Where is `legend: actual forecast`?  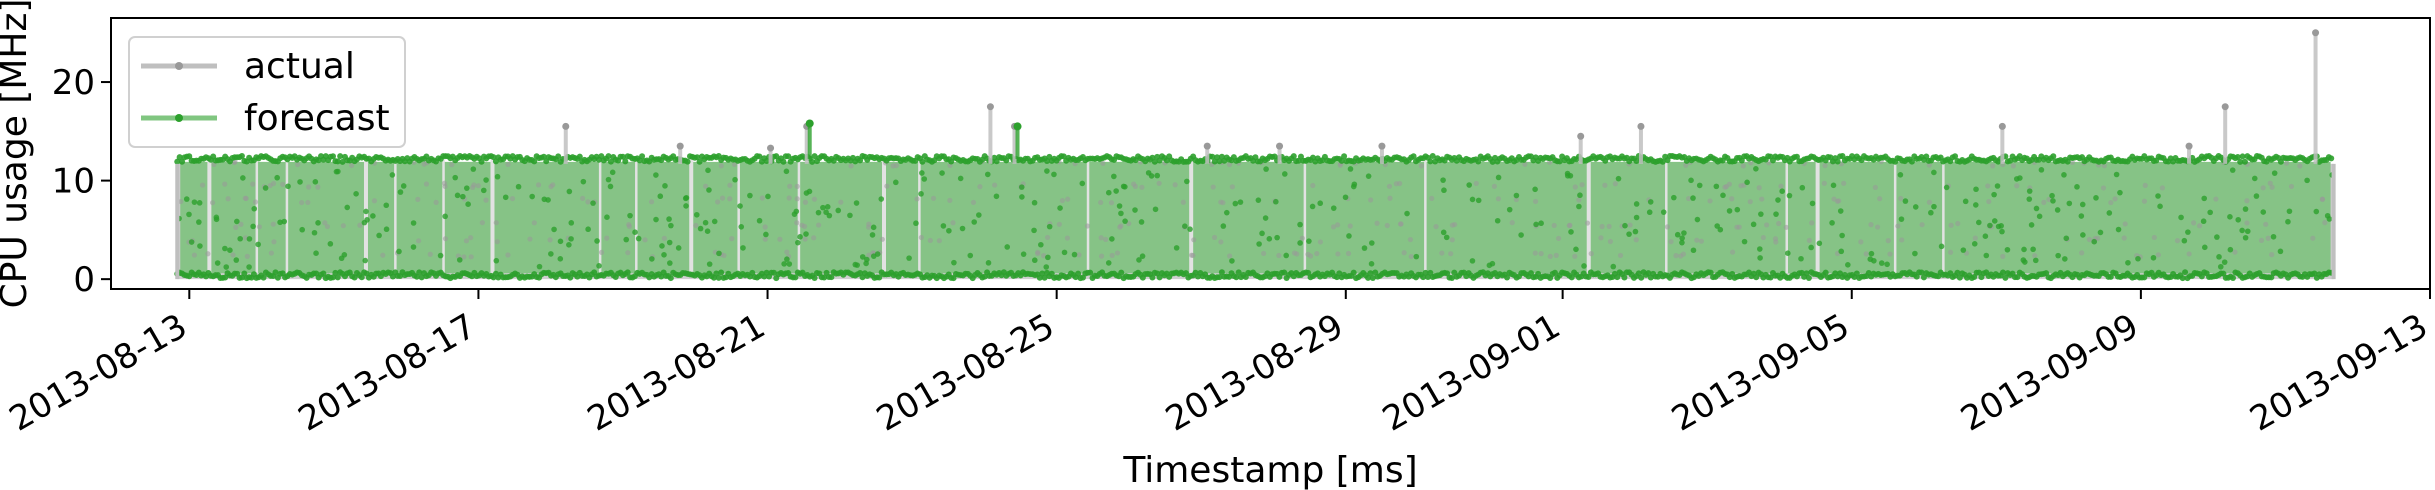 legend: actual forecast is located at coordinates (267, 92).